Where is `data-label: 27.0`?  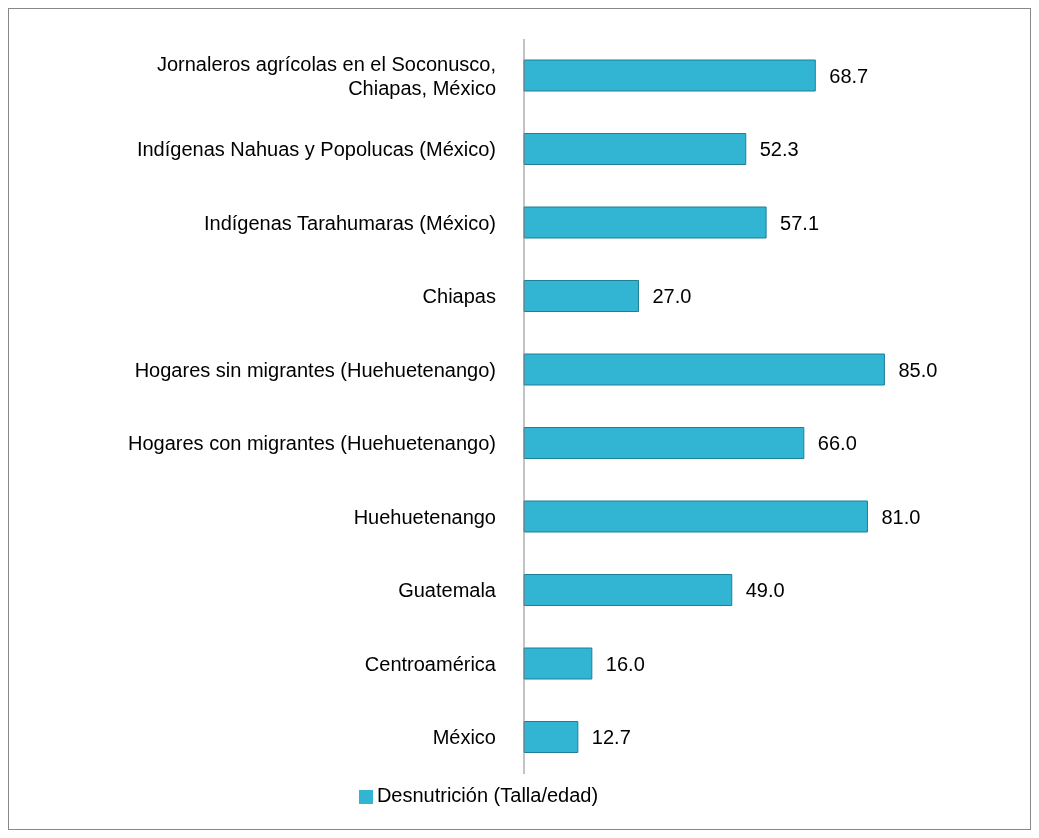
data-label: 27.0 is located at coordinates (672, 296).